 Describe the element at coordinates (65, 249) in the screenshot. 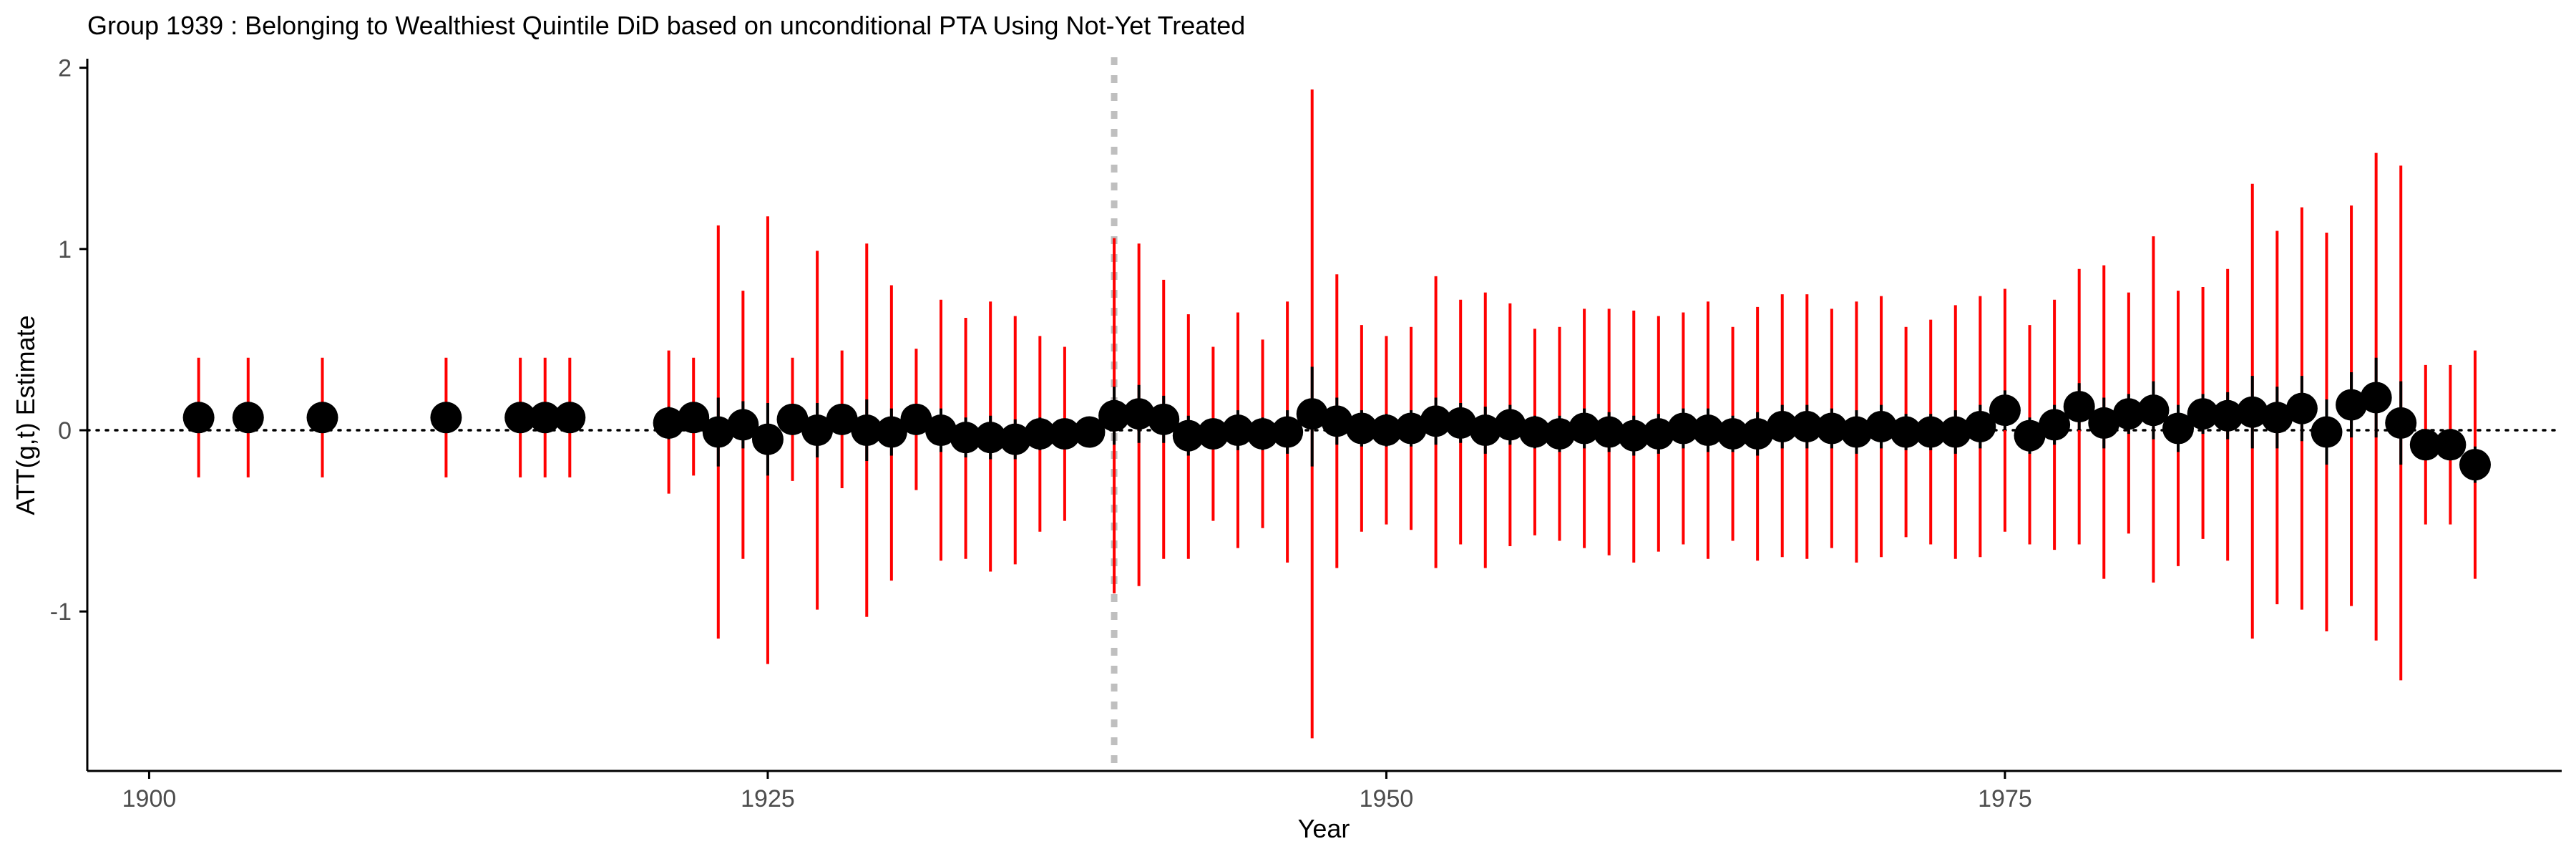

I see `y-tick-label: 1` at that location.